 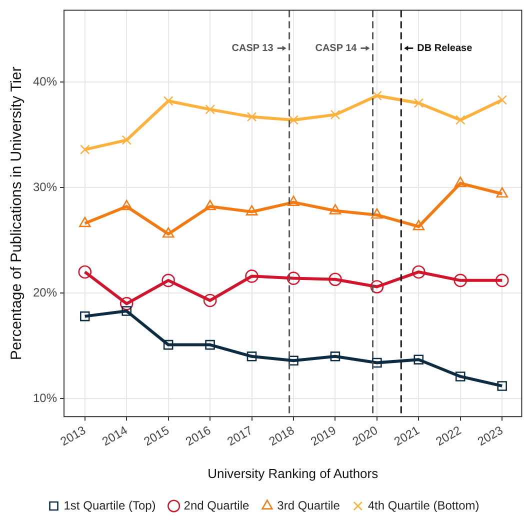 What do you see at coordinates (336, 48) in the screenshot?
I see `ref-line-label: CASP 14` at bounding box center [336, 48].